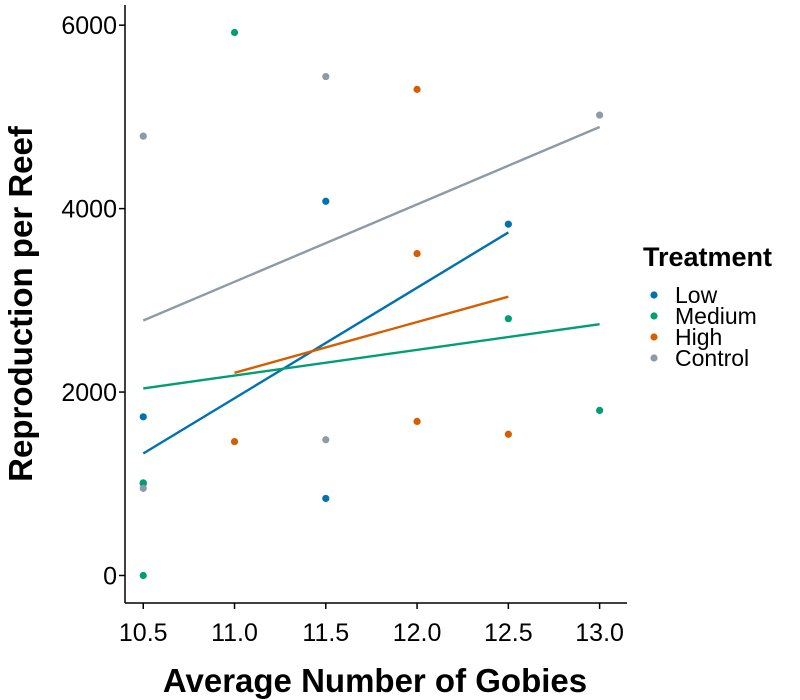 The height and width of the screenshot is (700, 800). I want to click on y-tick-label: 6000, so click(89, 26).